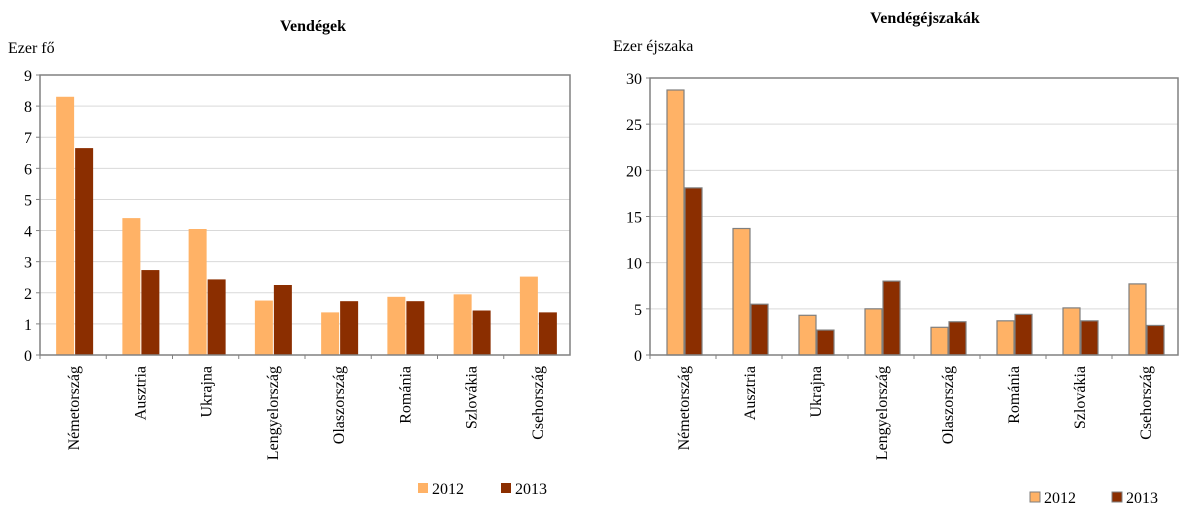  I want to click on chart-title: Vendégek, so click(313, 26).